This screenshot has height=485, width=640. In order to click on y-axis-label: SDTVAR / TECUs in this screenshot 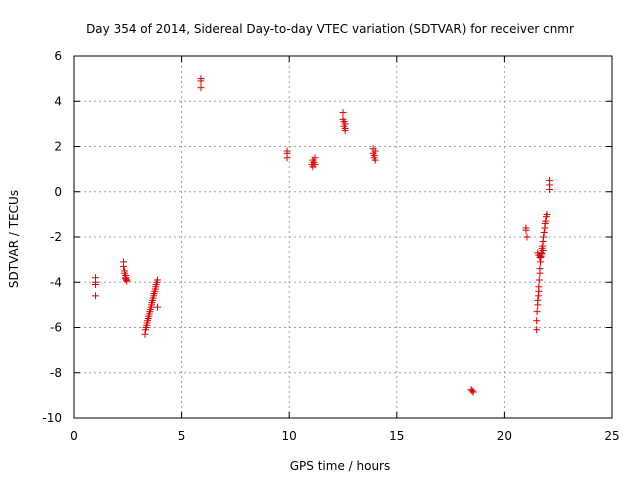, I will do `click(14, 239)`.